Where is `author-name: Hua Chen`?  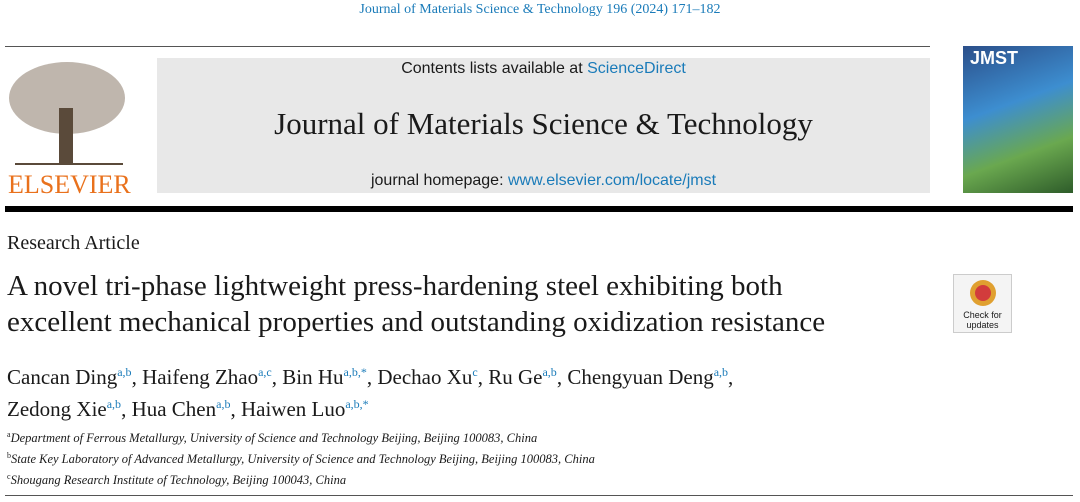 author-name: Hua Chen is located at coordinates (174, 409).